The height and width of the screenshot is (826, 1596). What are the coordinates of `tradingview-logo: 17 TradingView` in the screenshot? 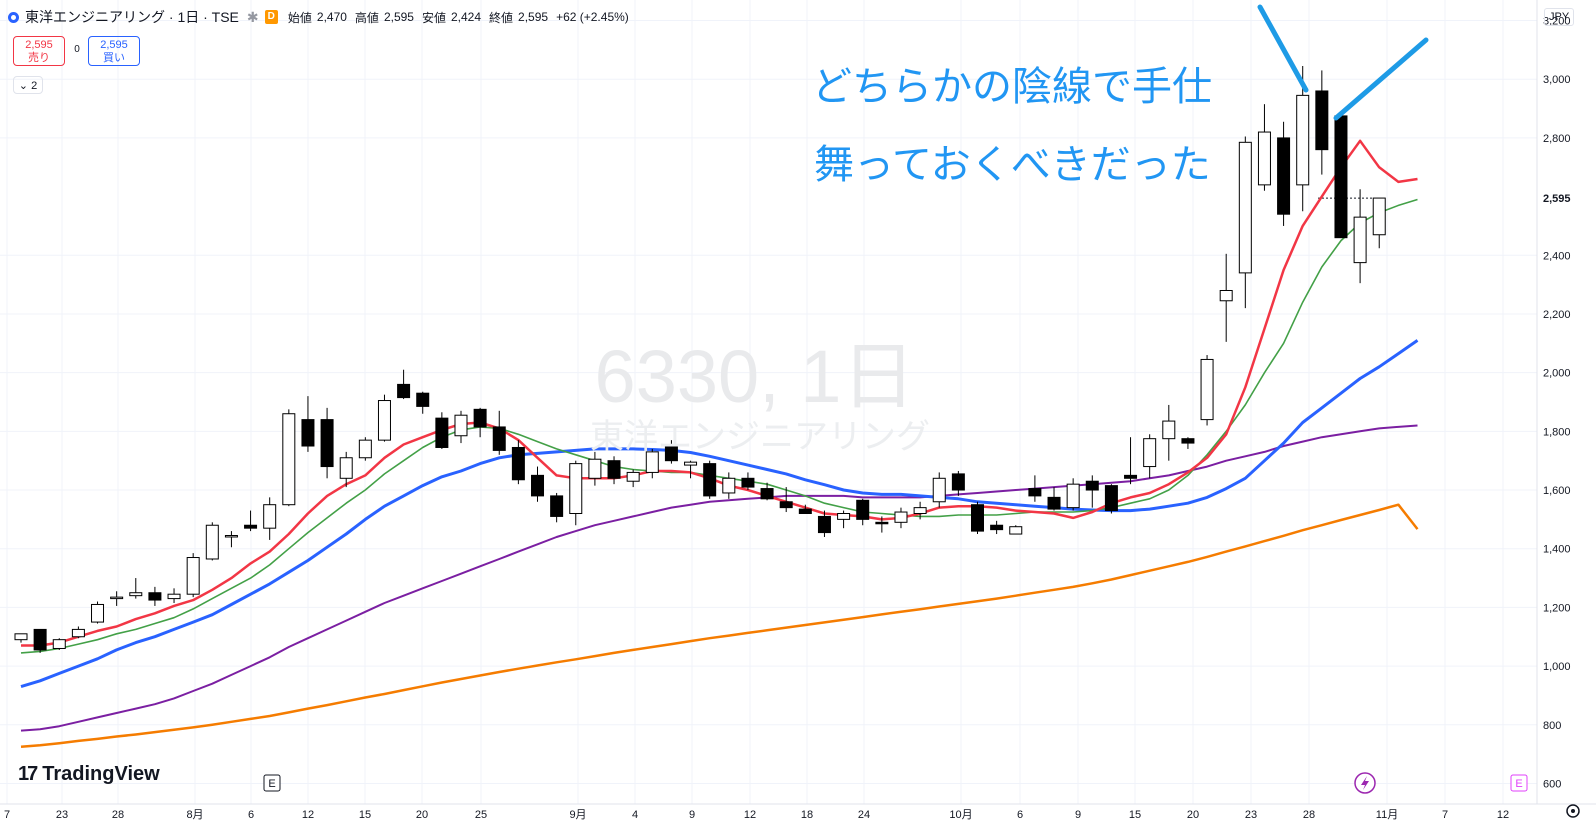 It's located at (89, 774).